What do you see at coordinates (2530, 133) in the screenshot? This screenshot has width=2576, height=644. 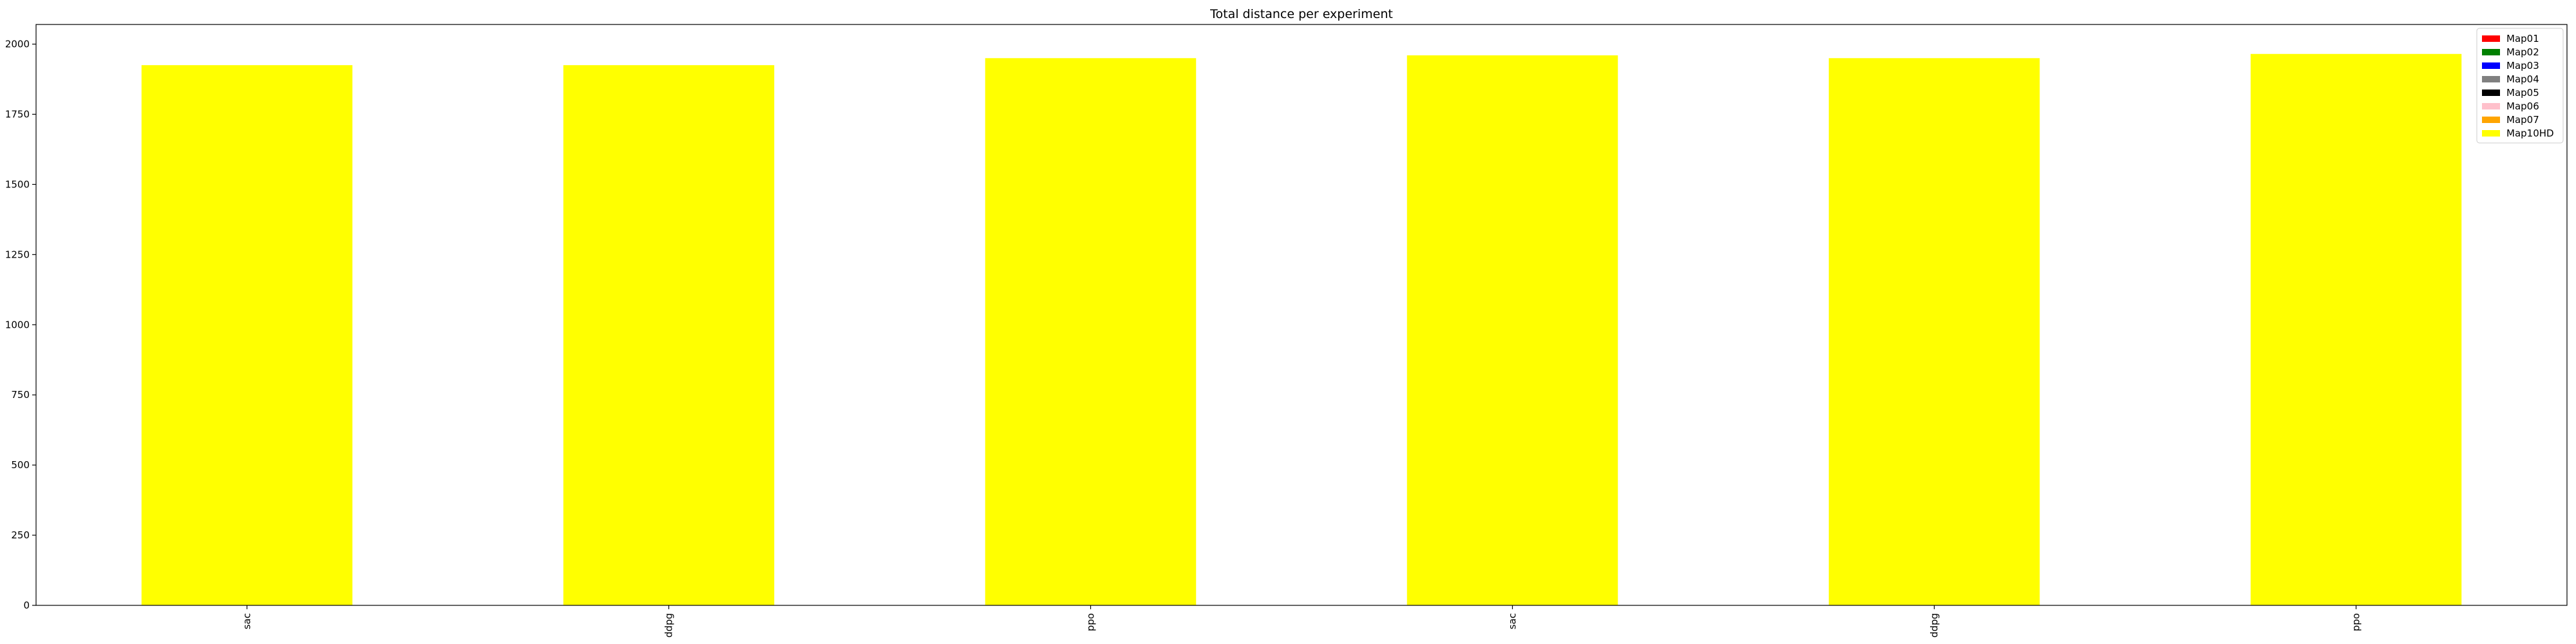 I see `legend-label-map10hd: Map10HD` at bounding box center [2530, 133].